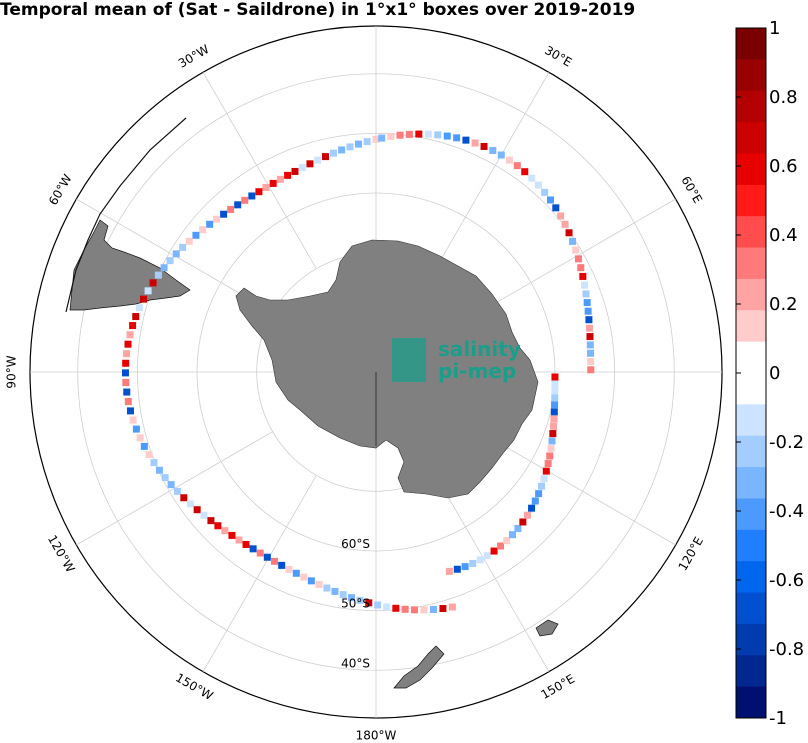  What do you see at coordinates (477, 371) in the screenshot?
I see `logo-text-line2: pi-mep` at bounding box center [477, 371].